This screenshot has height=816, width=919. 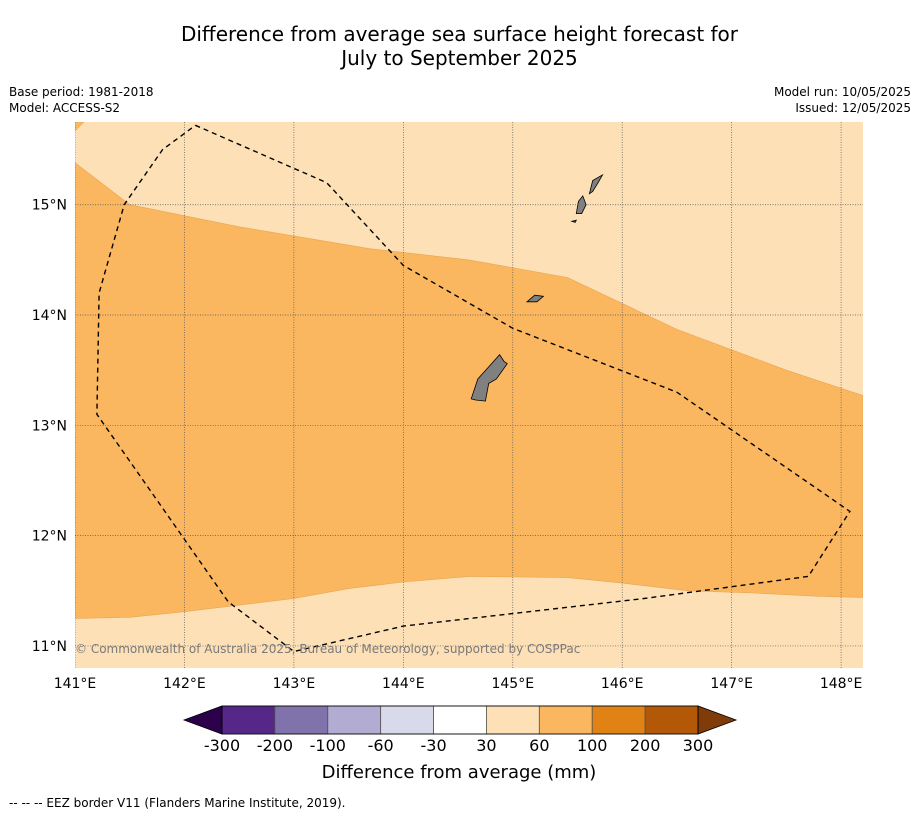 I want to click on island-aguijan, so click(x=574, y=221).